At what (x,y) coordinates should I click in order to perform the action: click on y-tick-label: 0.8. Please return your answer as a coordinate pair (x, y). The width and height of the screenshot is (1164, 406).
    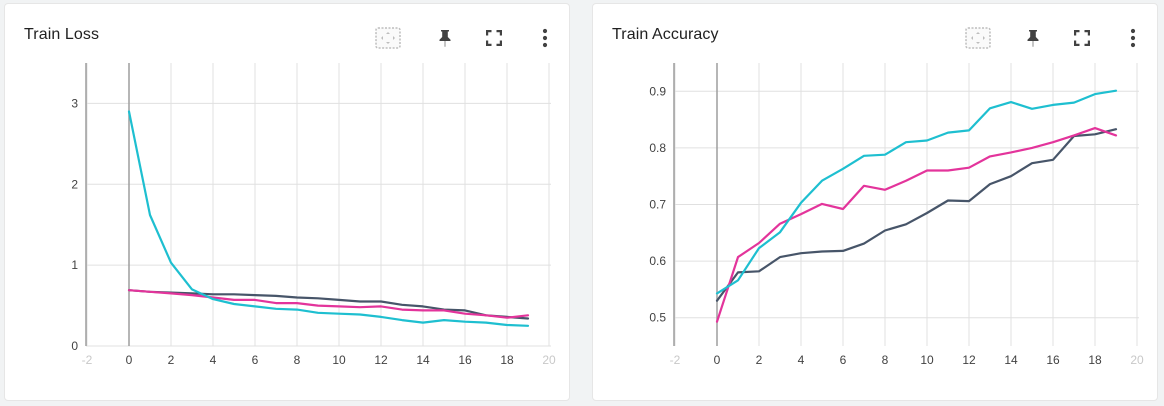
    Looking at the image, I should click on (657, 148).